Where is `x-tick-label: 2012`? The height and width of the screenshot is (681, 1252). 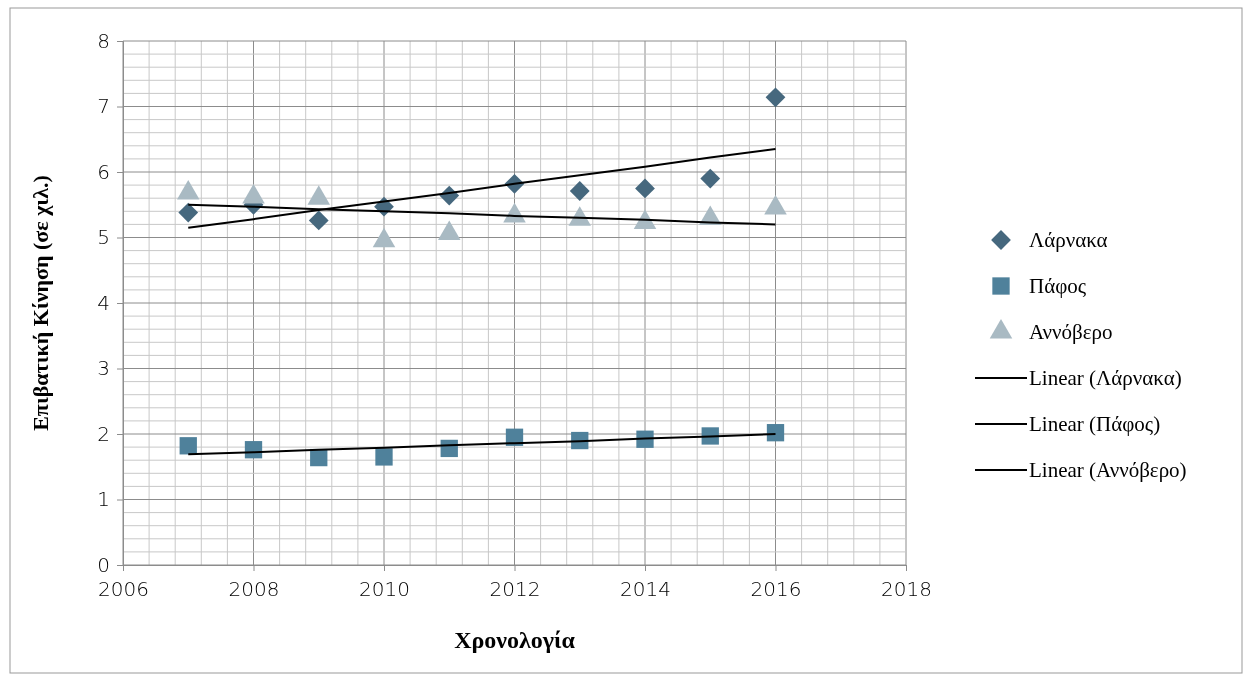 x-tick-label: 2012 is located at coordinates (515, 589).